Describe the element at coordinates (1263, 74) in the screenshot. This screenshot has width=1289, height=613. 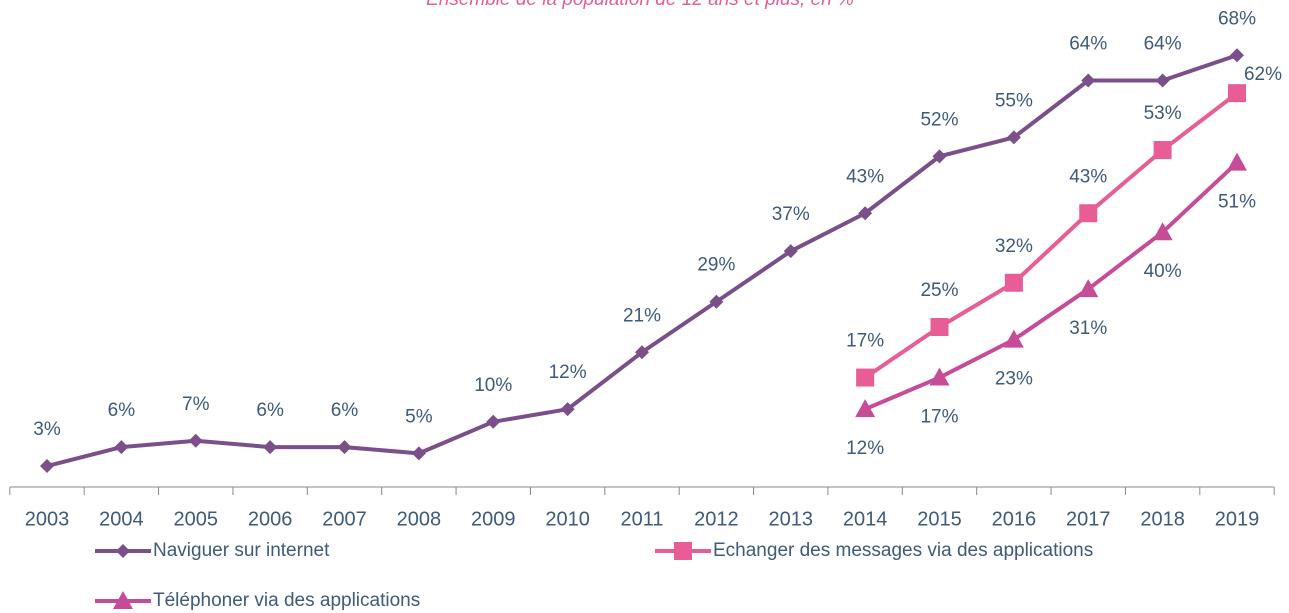
I see `data-label: 62%` at that location.